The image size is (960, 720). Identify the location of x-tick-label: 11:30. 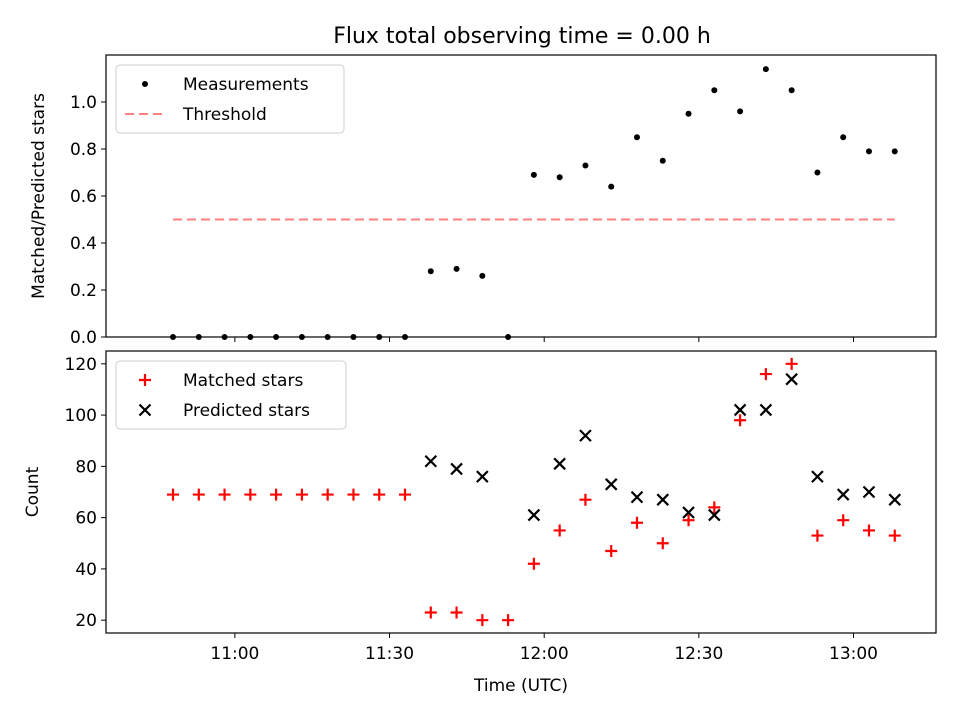
(389, 654).